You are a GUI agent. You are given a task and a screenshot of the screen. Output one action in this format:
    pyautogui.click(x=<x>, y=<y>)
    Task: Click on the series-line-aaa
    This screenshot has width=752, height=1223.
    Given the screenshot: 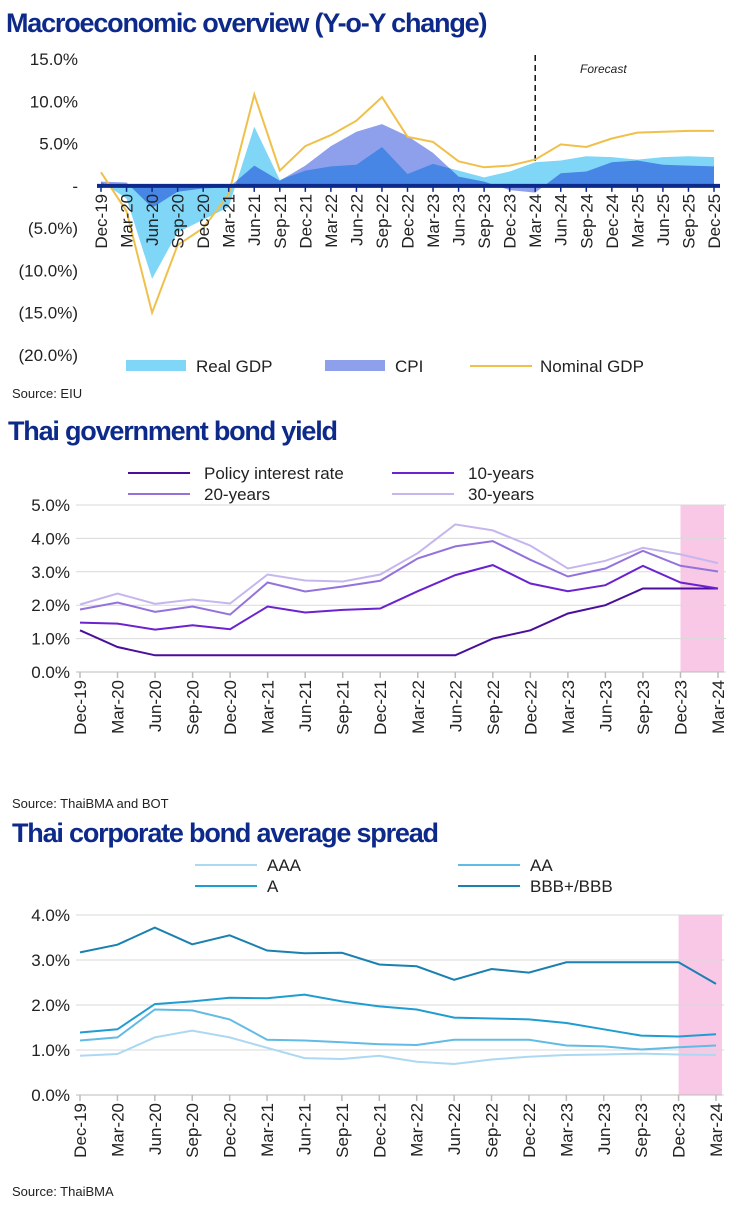 What is the action you would take?
    pyautogui.click(x=398, y=1047)
    